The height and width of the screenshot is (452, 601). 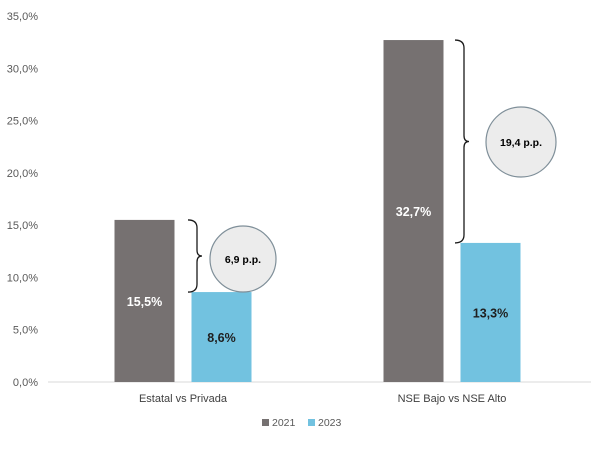 What do you see at coordinates (22, 278) in the screenshot?
I see `y-tick-label: 10,0%` at bounding box center [22, 278].